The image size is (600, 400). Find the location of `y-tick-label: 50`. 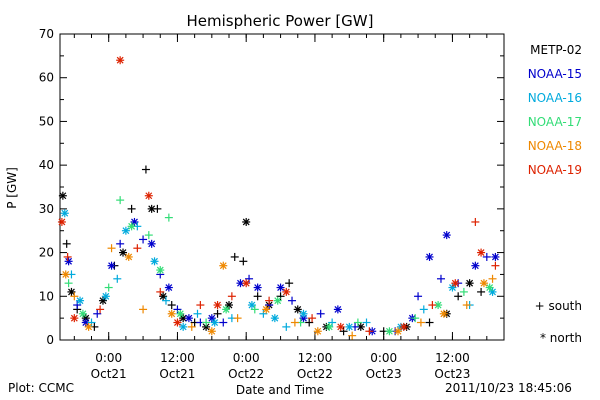

y-tick-label: 50 is located at coordinates (46, 121).